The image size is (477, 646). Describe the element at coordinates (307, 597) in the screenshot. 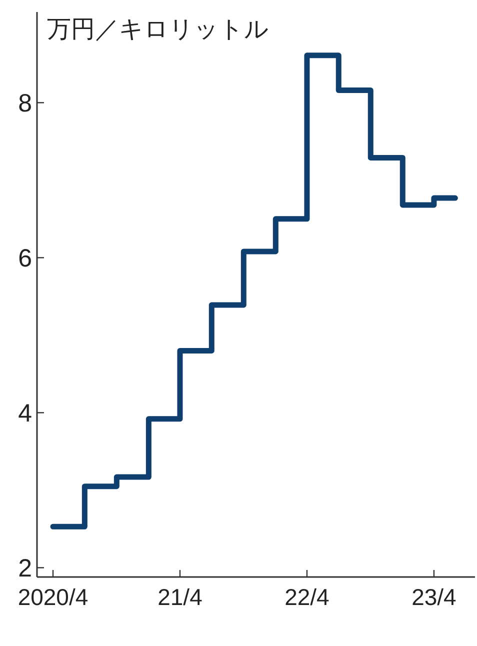

I see `x-tick-label: 22/4` at that location.